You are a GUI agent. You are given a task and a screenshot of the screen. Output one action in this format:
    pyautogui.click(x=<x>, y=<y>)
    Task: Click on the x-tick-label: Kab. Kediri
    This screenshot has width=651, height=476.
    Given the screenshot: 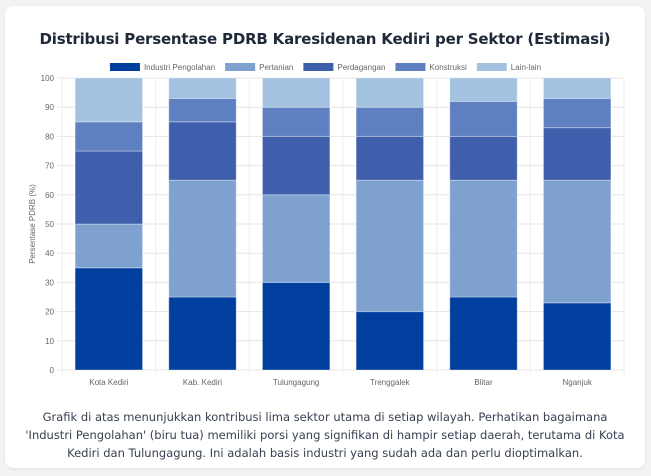 What is the action you would take?
    pyautogui.click(x=202, y=382)
    